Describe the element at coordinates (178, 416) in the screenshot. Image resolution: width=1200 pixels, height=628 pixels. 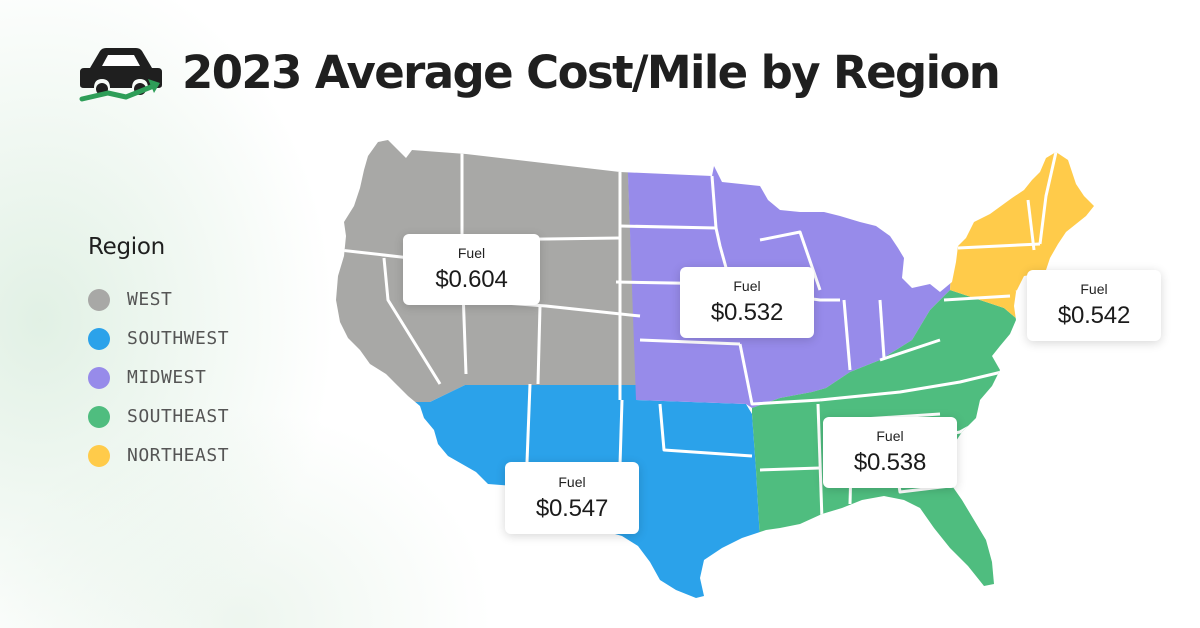
I see `legend-label-southeast: SOUTHEAST` at that location.